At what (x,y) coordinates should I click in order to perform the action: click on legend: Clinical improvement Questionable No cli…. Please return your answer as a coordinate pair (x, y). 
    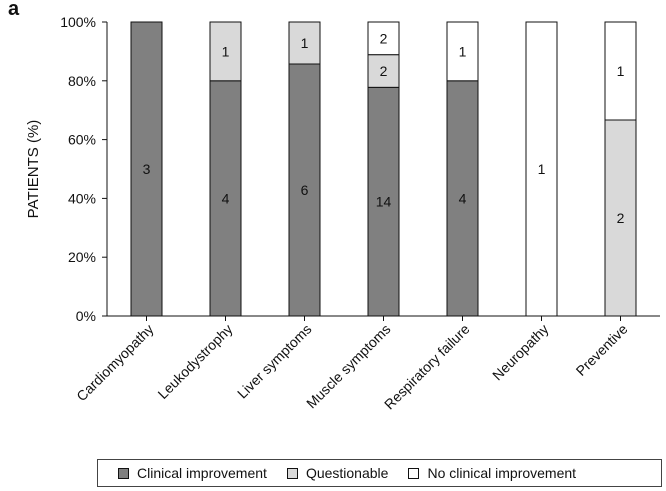
    Looking at the image, I should click on (379, 473).